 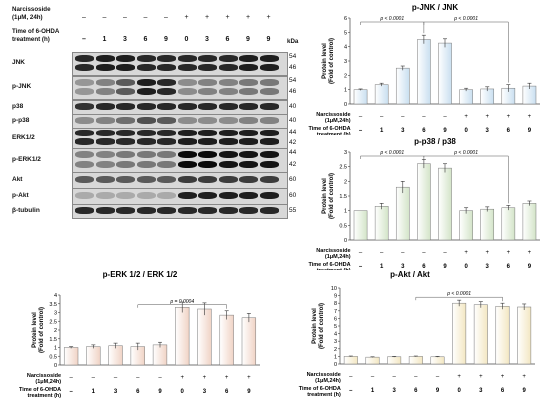 What do you see at coordinates (345, 48) in the screenshot?
I see `y-tick-label: 4` at bounding box center [345, 48].